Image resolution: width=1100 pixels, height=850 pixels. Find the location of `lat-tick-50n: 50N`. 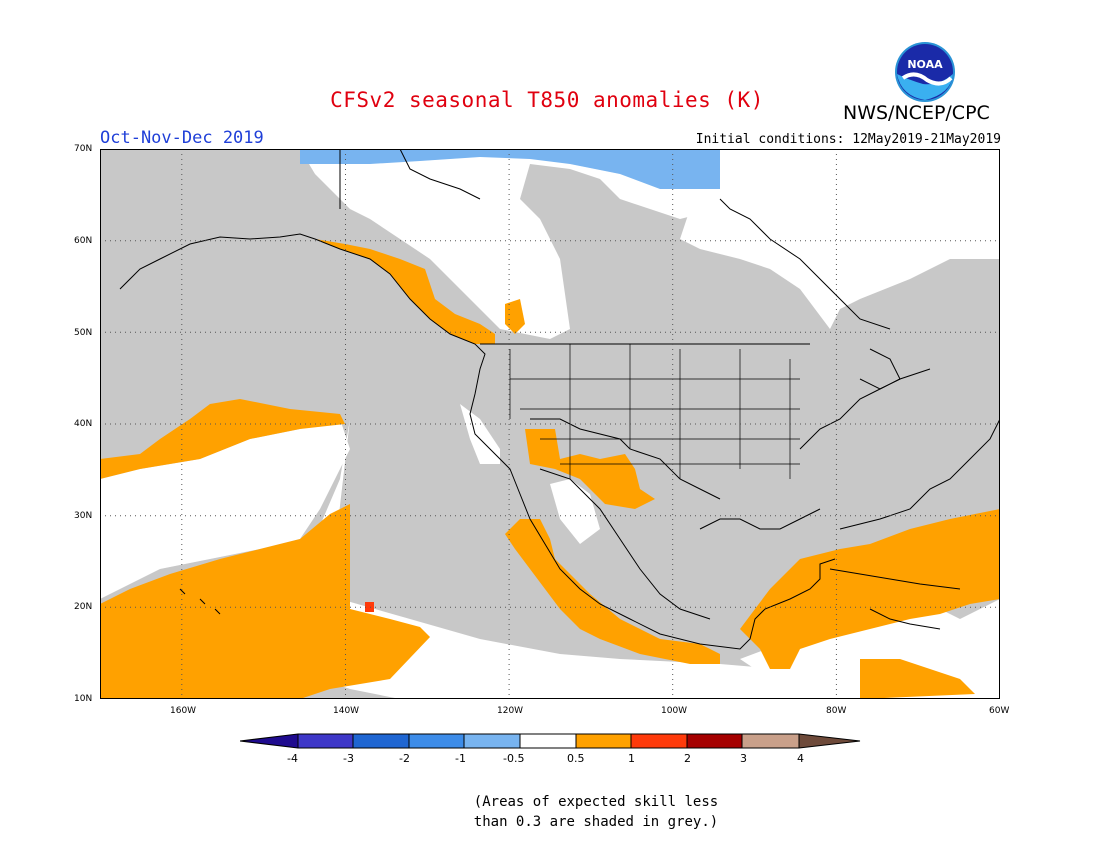

lat-tick-50n: 50N is located at coordinates (83, 333).